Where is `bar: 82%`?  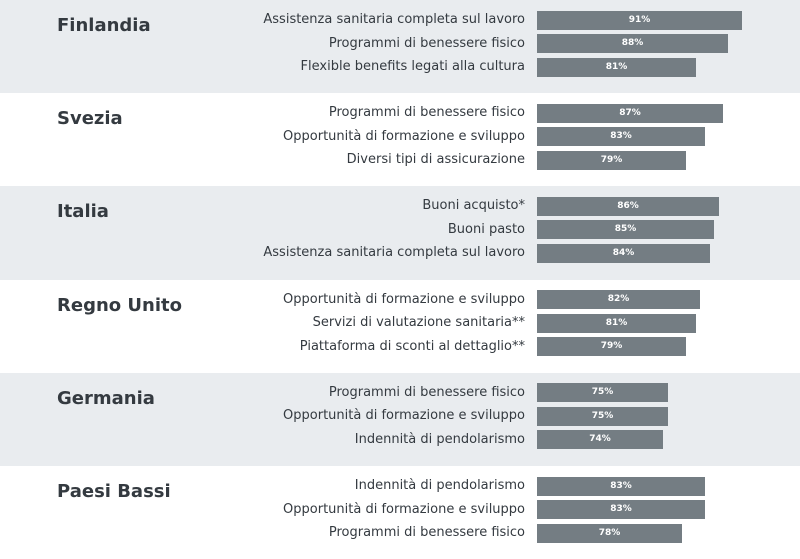 bar: 82% is located at coordinates (618, 300).